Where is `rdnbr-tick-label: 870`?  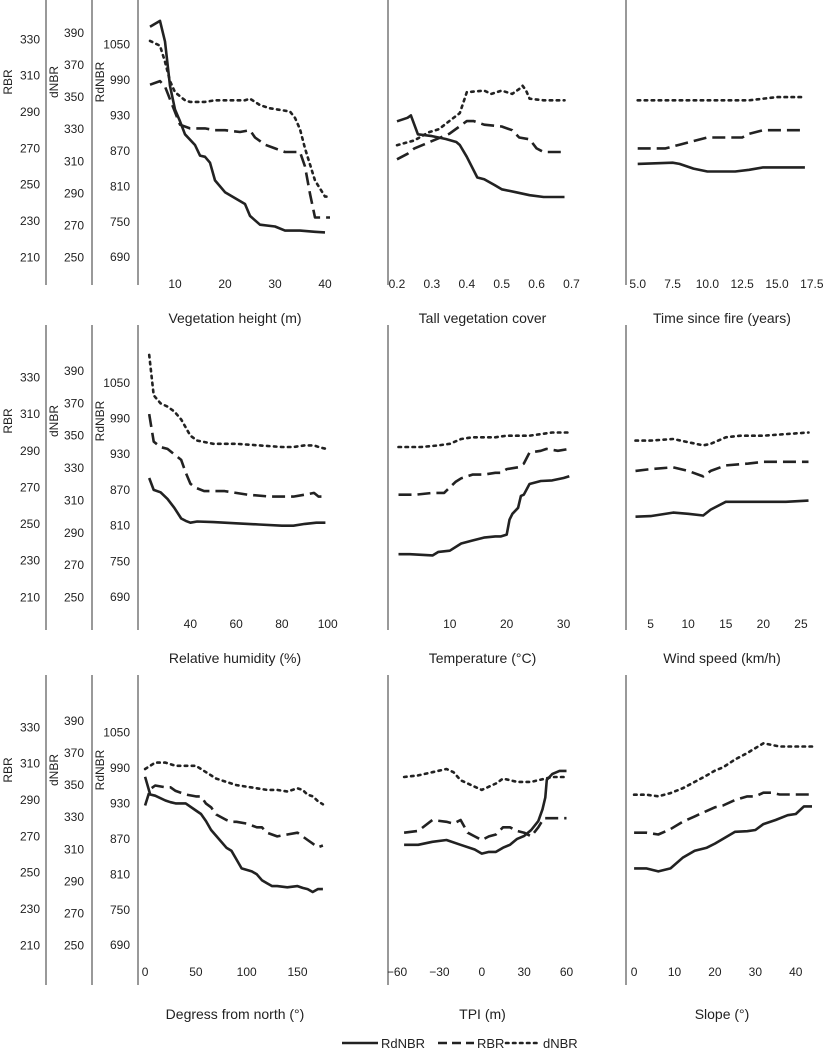 rdnbr-tick-label: 870 is located at coordinates (120, 839).